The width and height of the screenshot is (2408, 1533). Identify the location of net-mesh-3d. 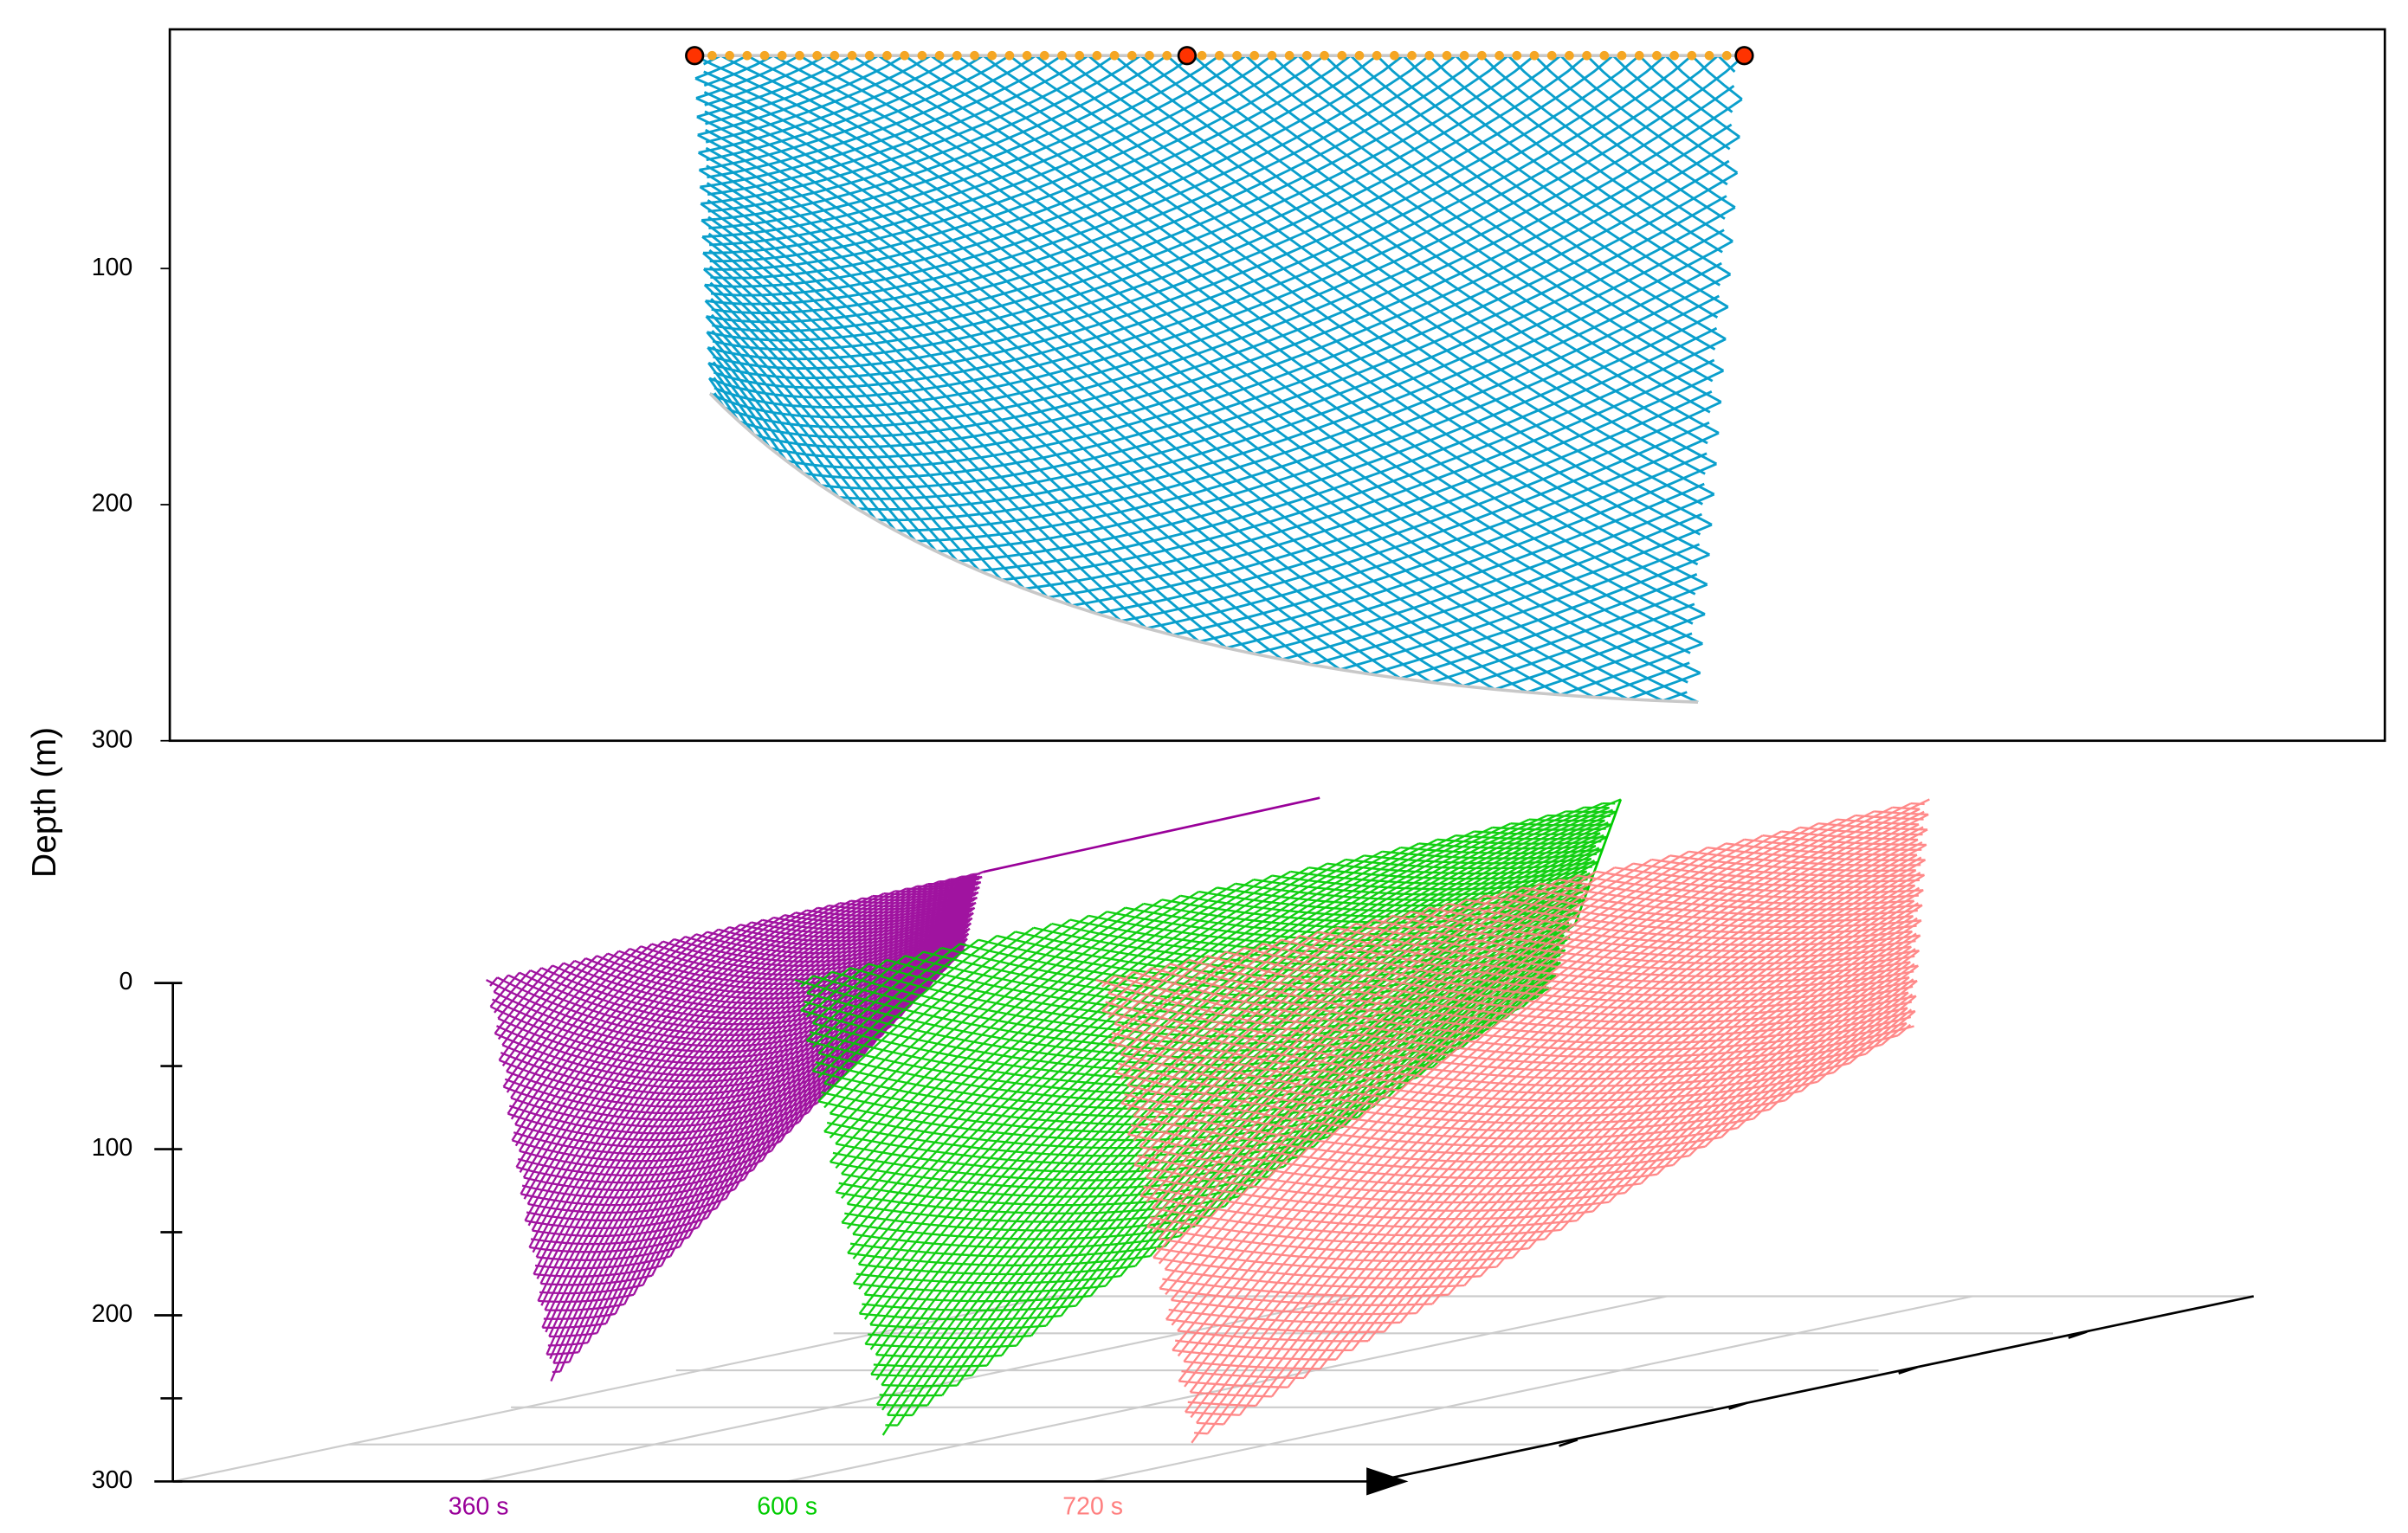
(735, 1126).